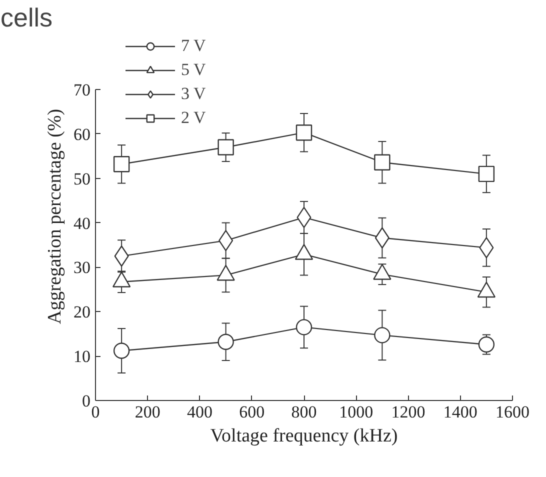 The width and height of the screenshot is (546, 477). I want to click on y-tick-label: 20, so click(82, 312).